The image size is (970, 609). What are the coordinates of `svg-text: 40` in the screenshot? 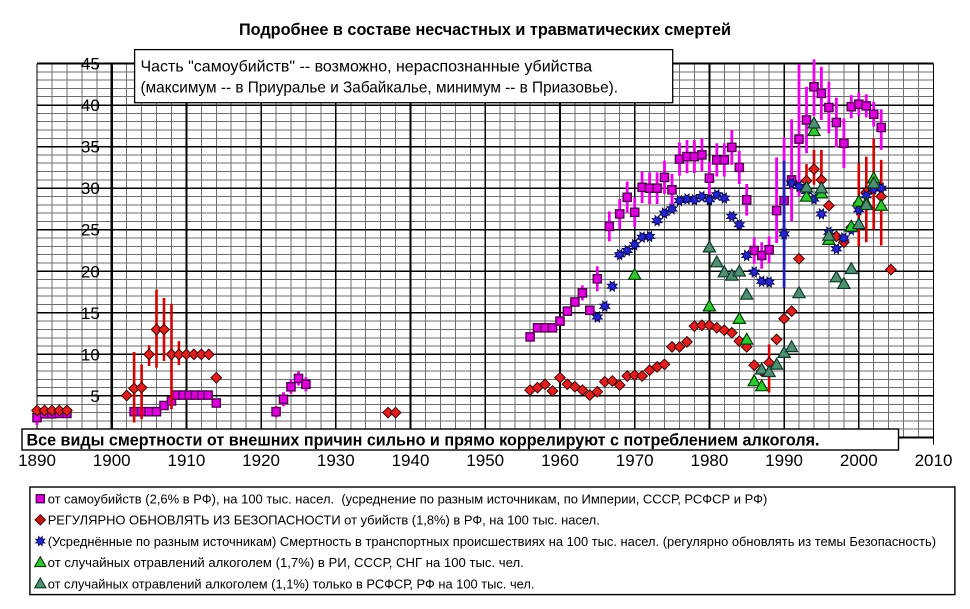 It's located at (90, 105).